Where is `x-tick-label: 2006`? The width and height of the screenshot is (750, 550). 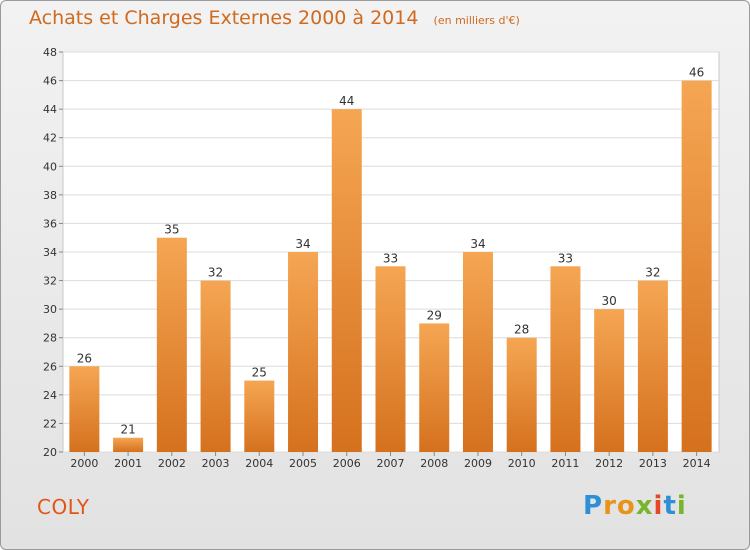
x-tick-label: 2006 is located at coordinates (347, 463).